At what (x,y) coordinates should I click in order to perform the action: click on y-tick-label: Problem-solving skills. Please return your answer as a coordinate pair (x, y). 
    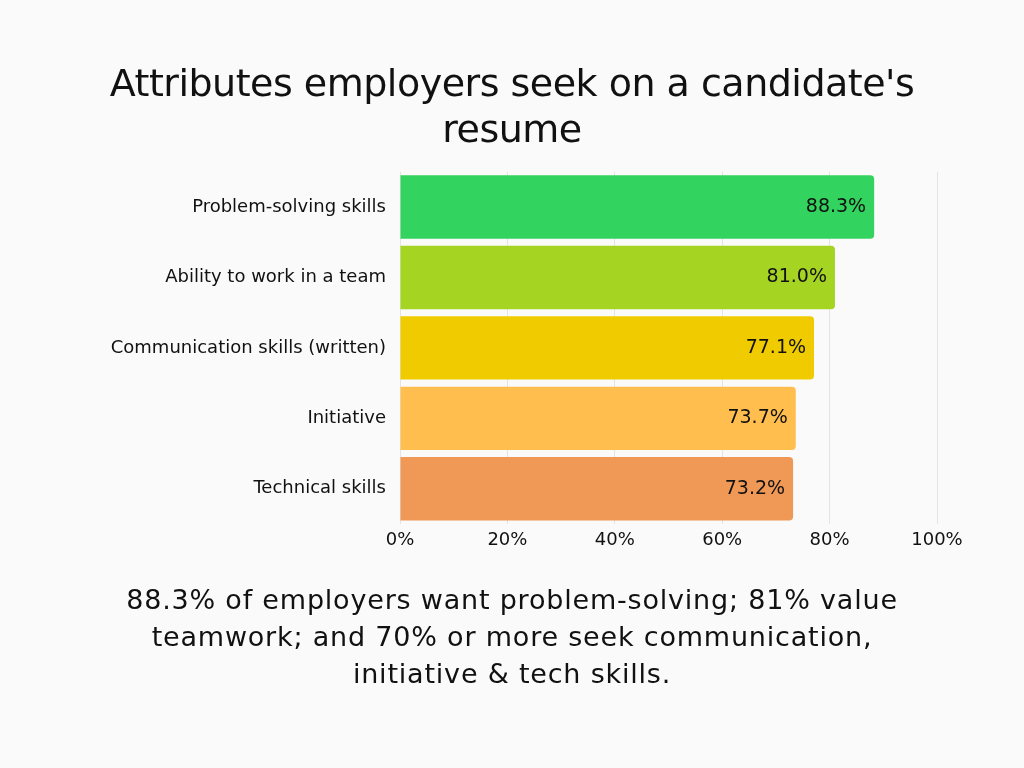
    Looking at the image, I should click on (289, 205).